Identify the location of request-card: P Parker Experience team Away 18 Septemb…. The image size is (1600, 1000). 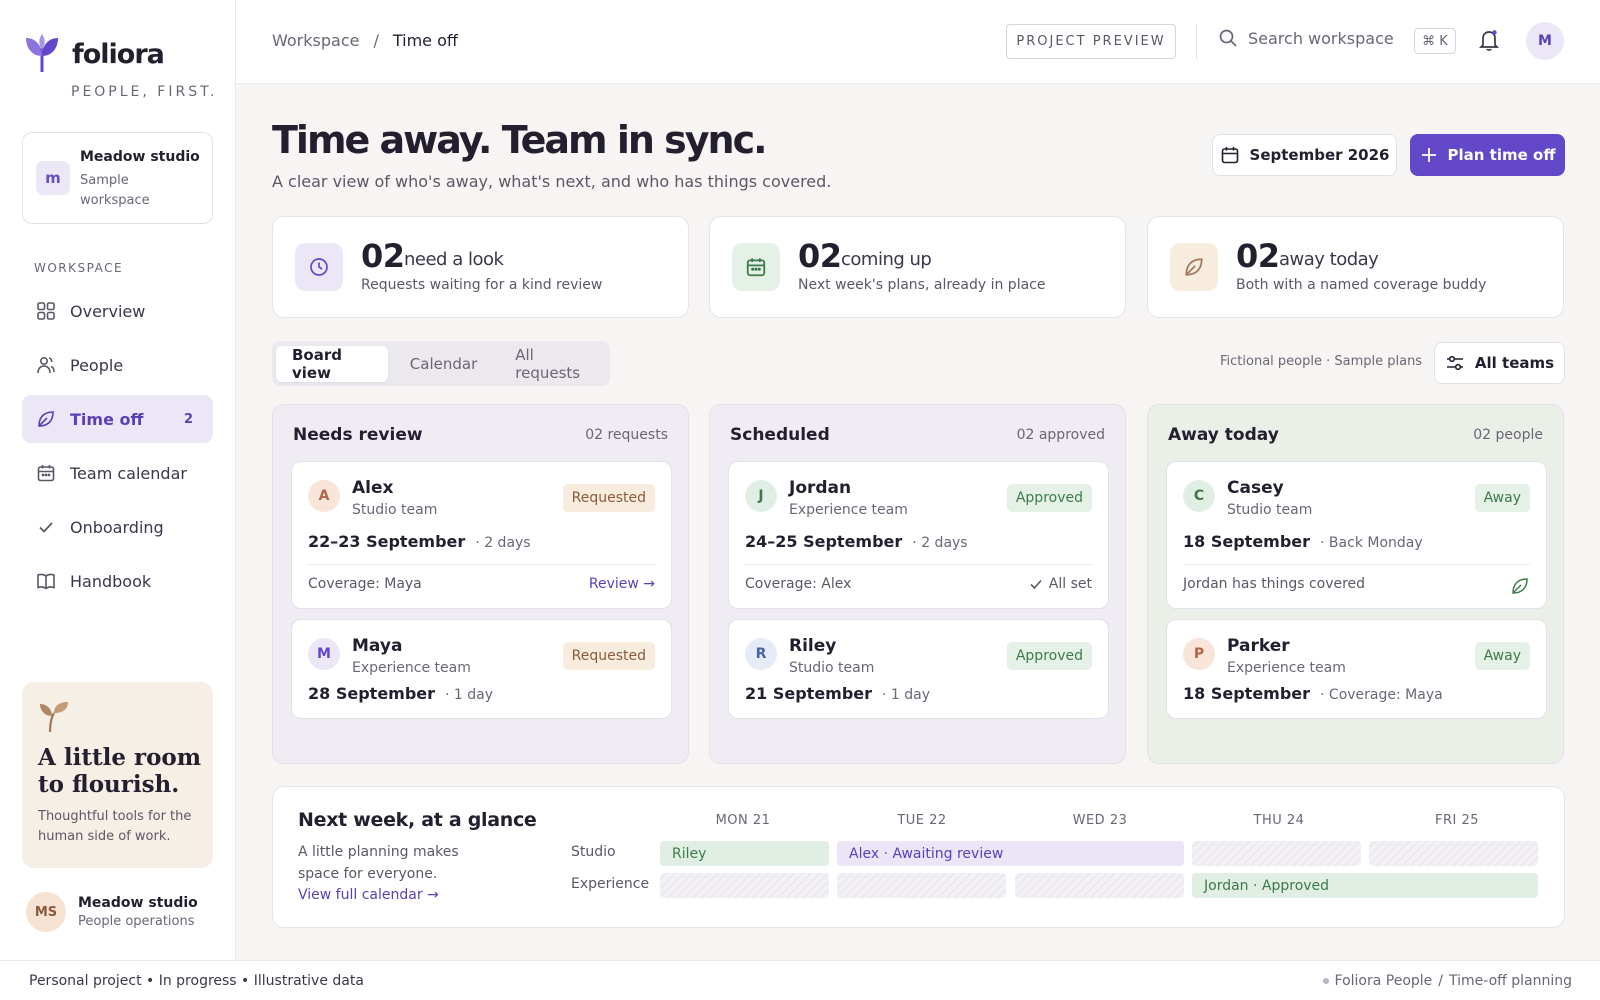
(1356, 669).